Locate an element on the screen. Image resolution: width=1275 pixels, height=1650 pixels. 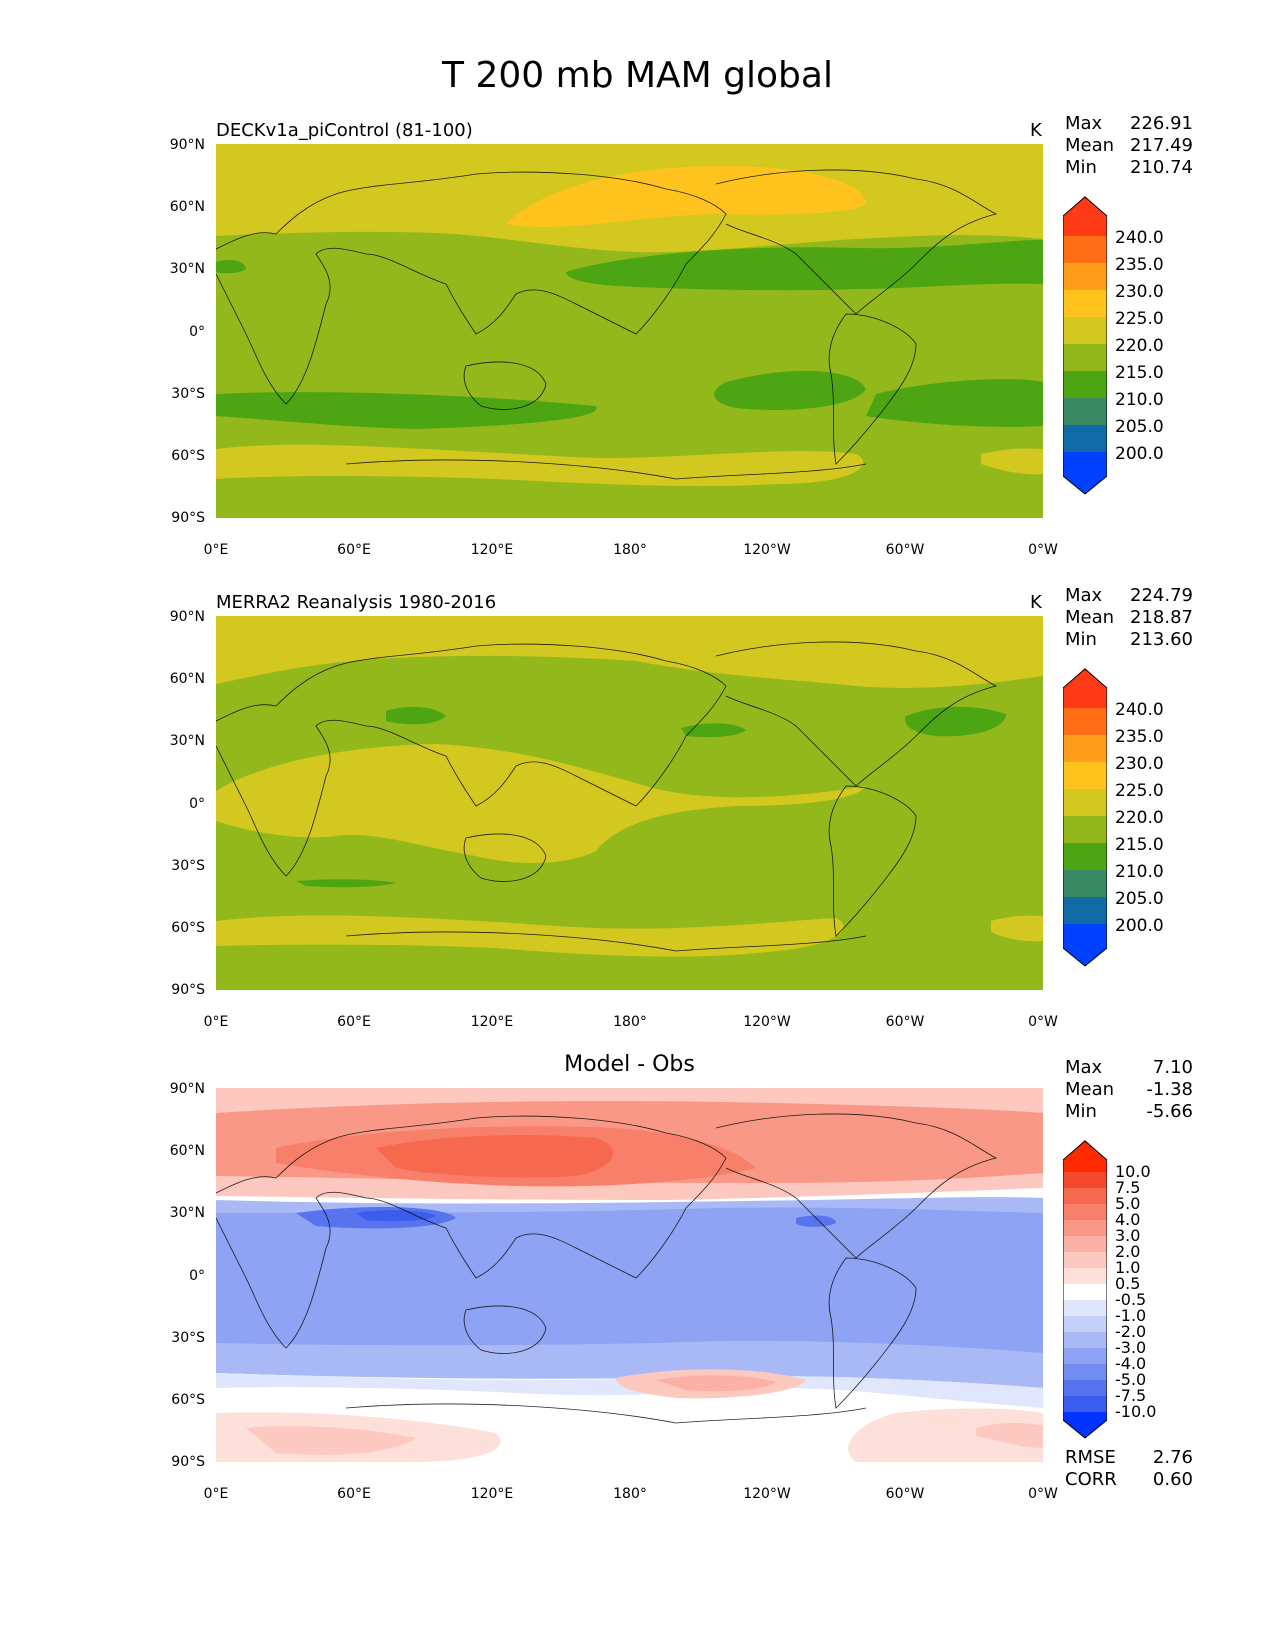
stats-box: Max 224.79 Mean 218.87 Min 213.60 is located at coordinates (1129, 618).